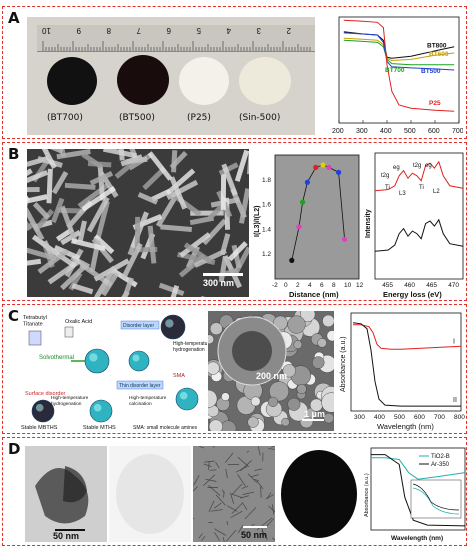 The width and height of the screenshot is (470, 550). What do you see at coordinates (138, 30) in the screenshot?
I see `ruler-number: 7` at bounding box center [138, 30].